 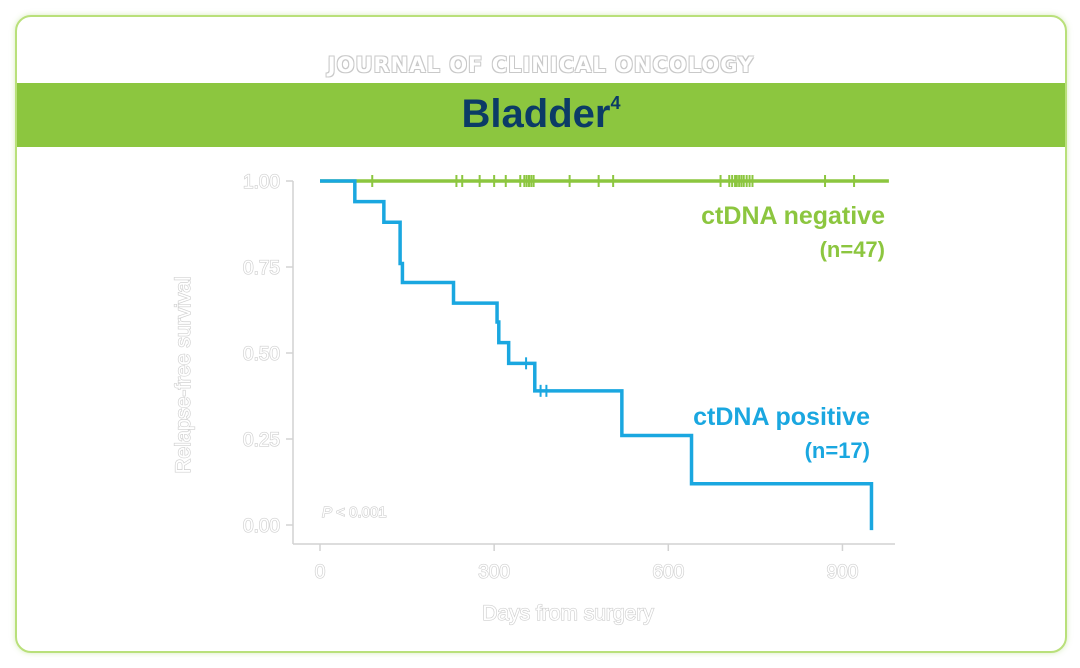 What do you see at coordinates (536, 114) in the screenshot?
I see `chart-title-text: Bladder` at bounding box center [536, 114].